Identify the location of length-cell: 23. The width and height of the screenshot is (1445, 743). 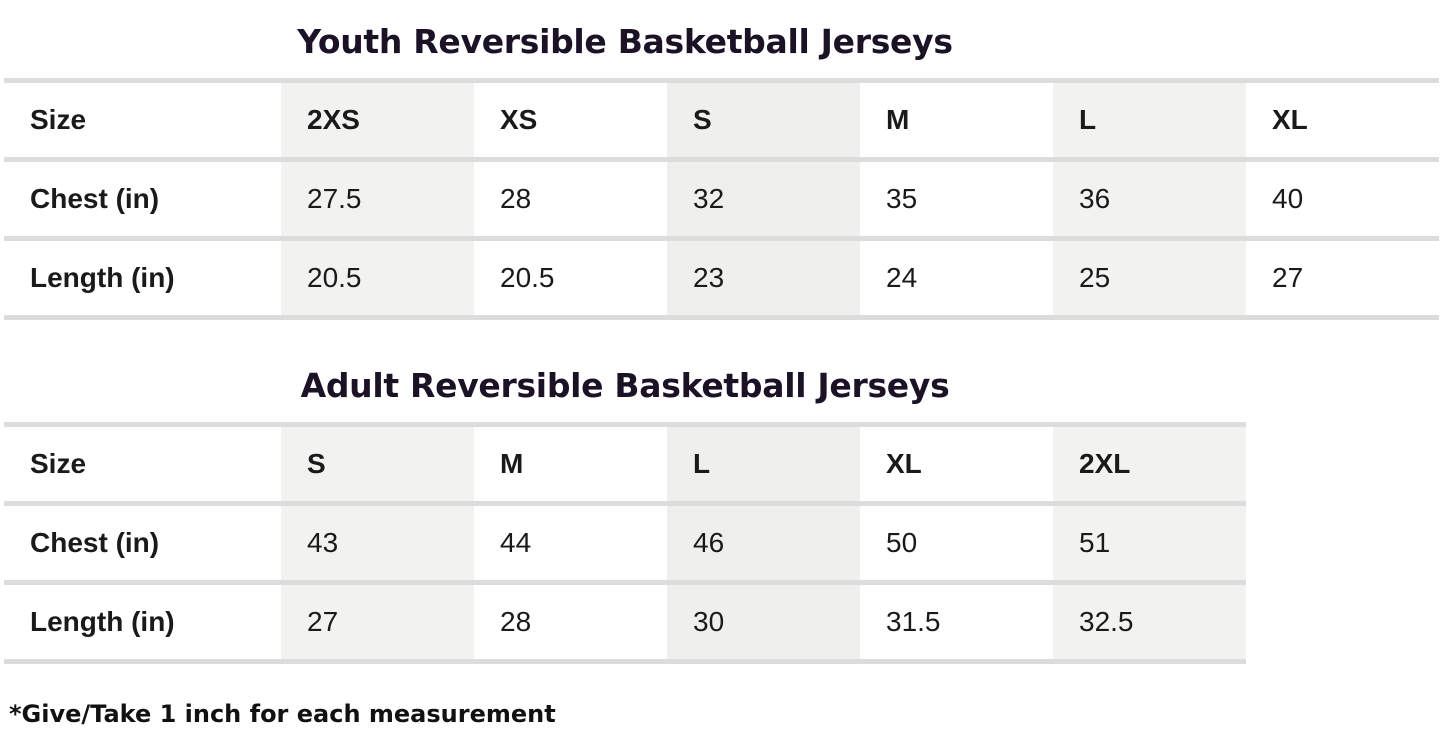
(763, 278).